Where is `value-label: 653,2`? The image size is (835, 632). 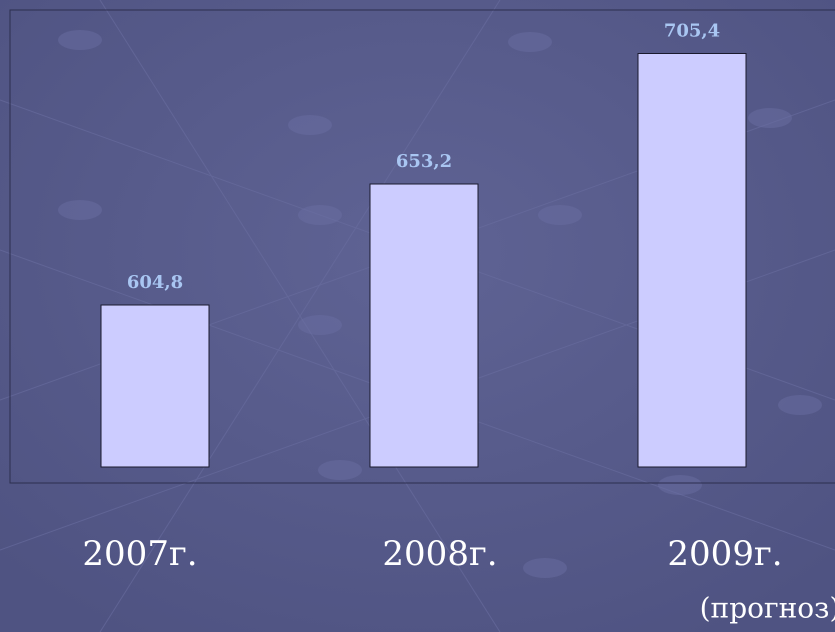 value-label: 653,2 is located at coordinates (424, 161).